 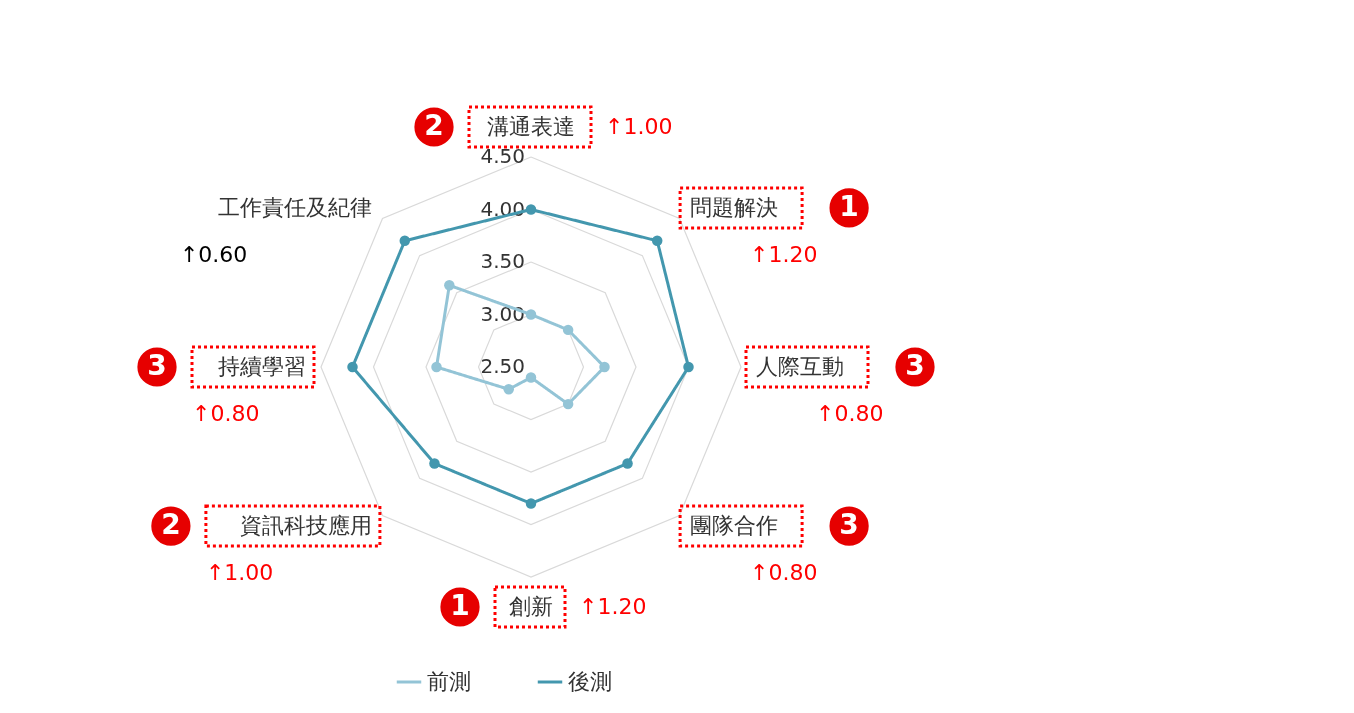 I want to click on spoke-label: 工作責任及紀律, so click(x=294, y=207).